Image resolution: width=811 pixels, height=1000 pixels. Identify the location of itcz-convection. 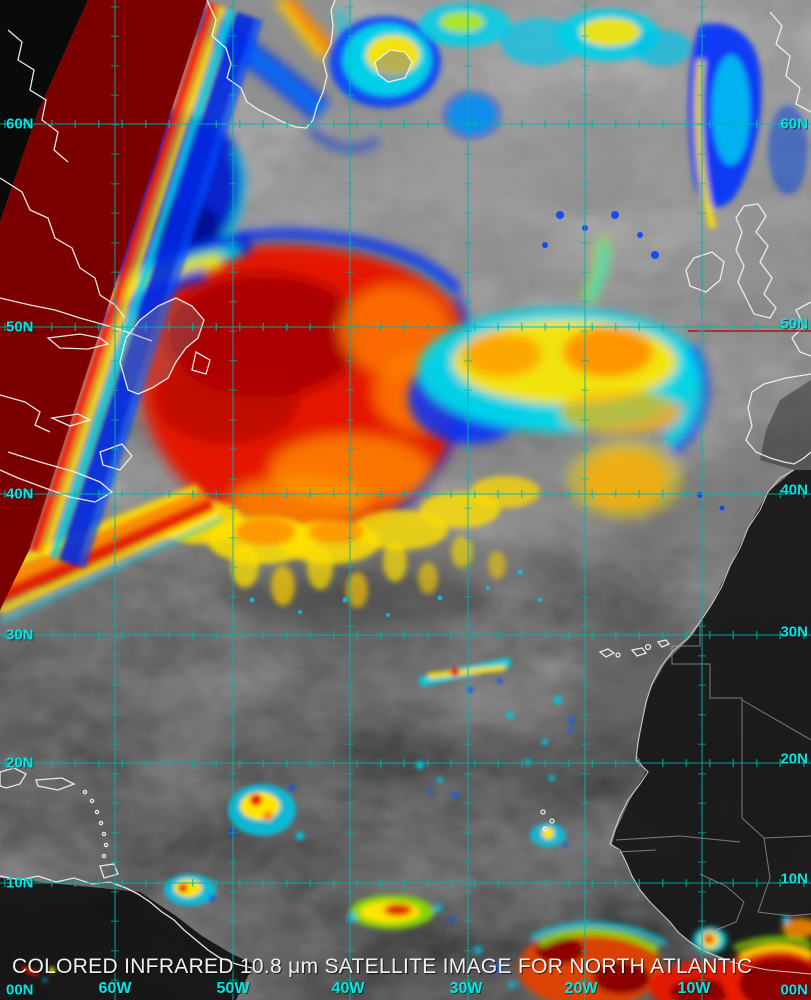
(579, 947).